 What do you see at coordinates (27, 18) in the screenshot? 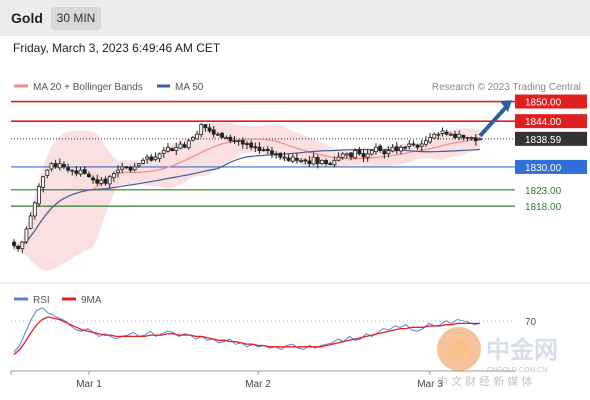
I see `instrument-title: Gold` at bounding box center [27, 18].